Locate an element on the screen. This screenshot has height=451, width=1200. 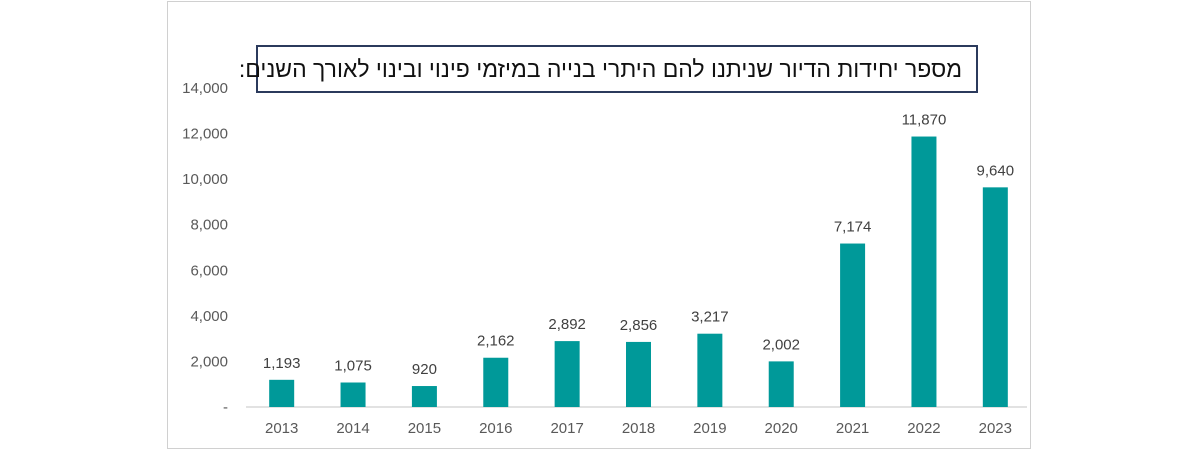
x-tick-label: 2015 is located at coordinates (424, 428).